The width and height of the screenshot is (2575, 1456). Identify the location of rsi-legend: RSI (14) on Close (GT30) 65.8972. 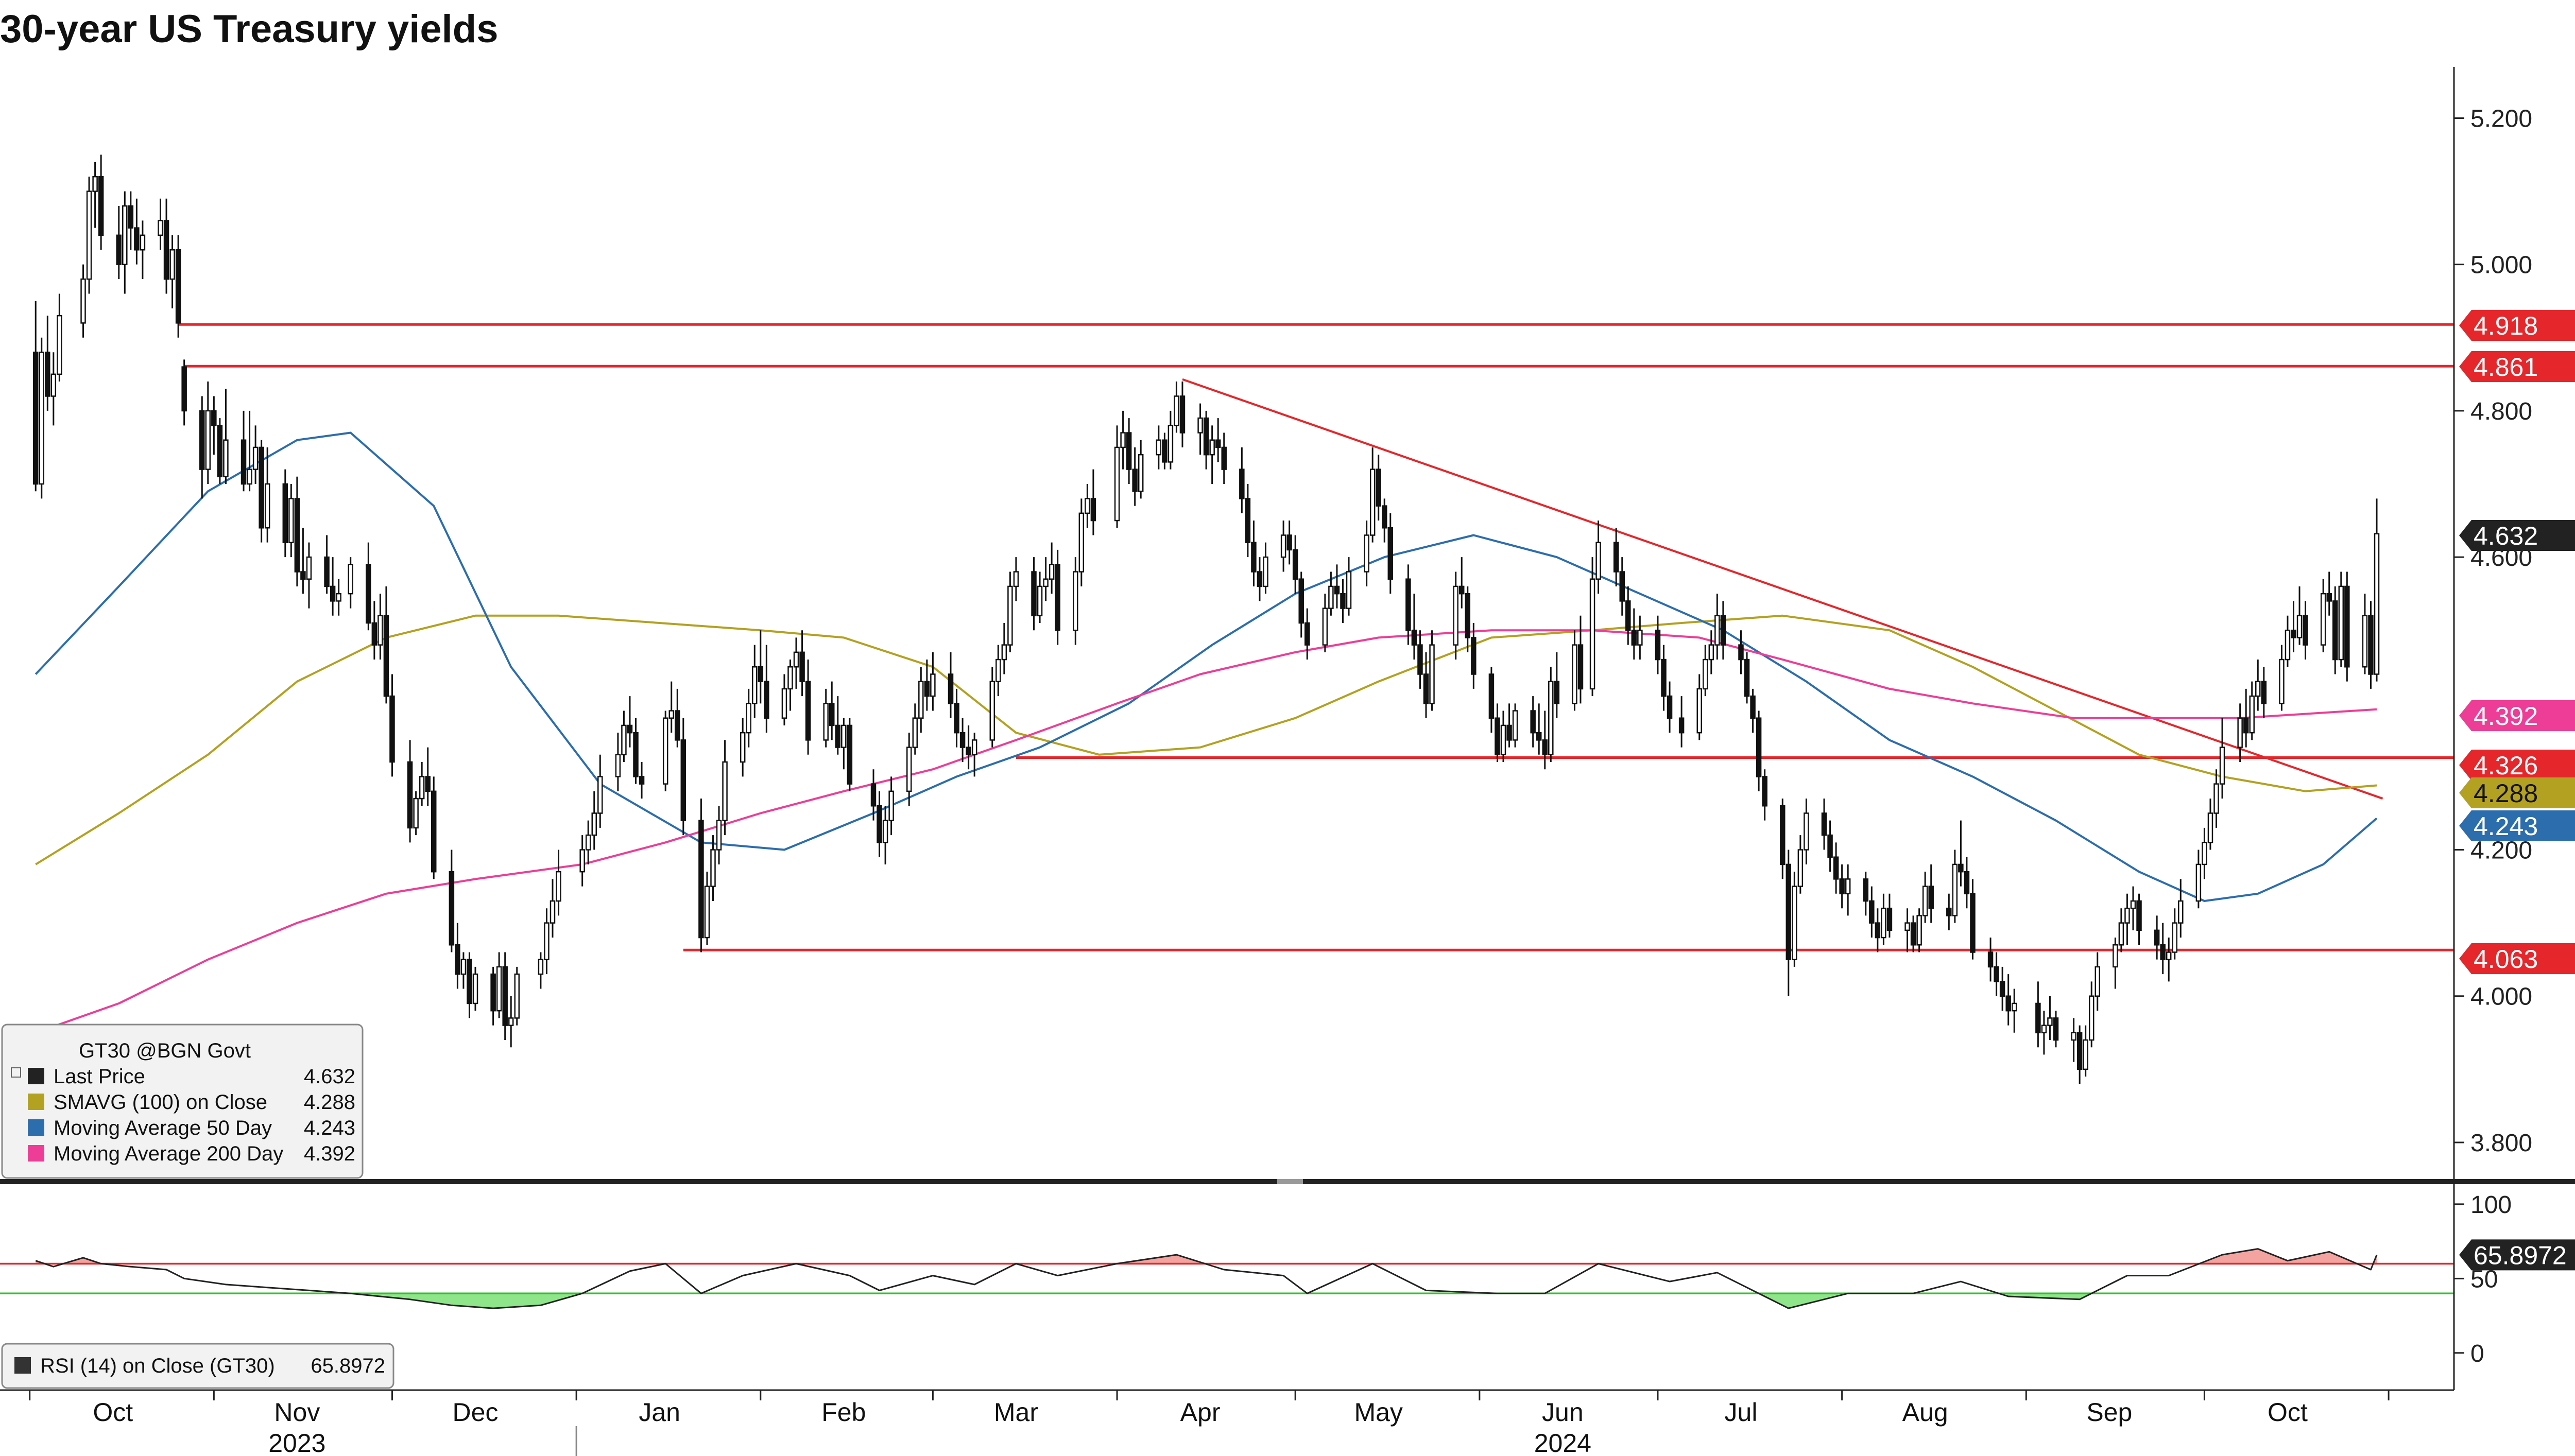
(197, 1366).